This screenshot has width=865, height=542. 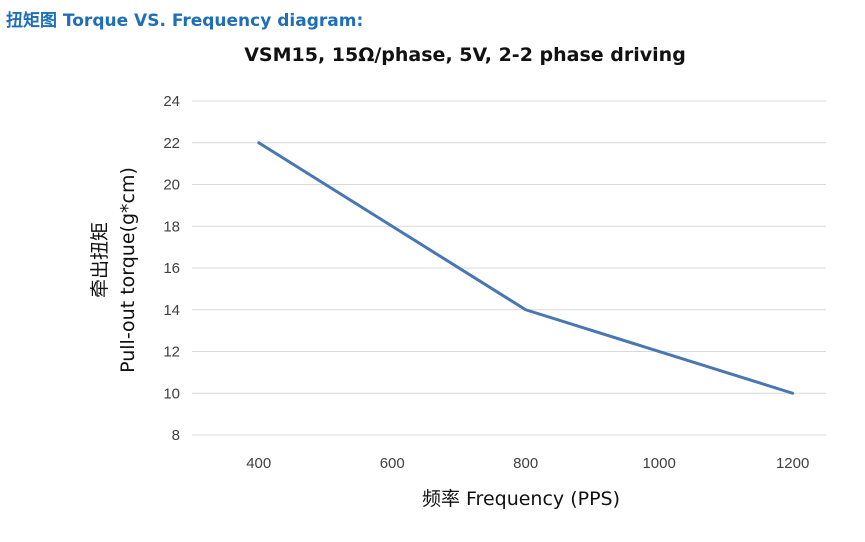 I want to click on x-axis-label: 频率 Frequency (PPS), so click(x=521, y=499).